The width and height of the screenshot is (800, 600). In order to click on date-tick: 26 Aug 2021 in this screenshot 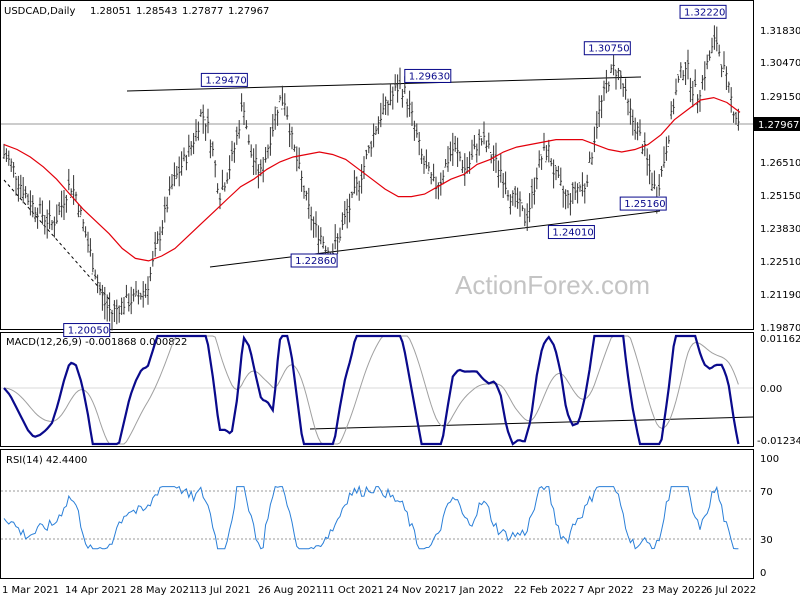, I will do `click(290, 590)`.